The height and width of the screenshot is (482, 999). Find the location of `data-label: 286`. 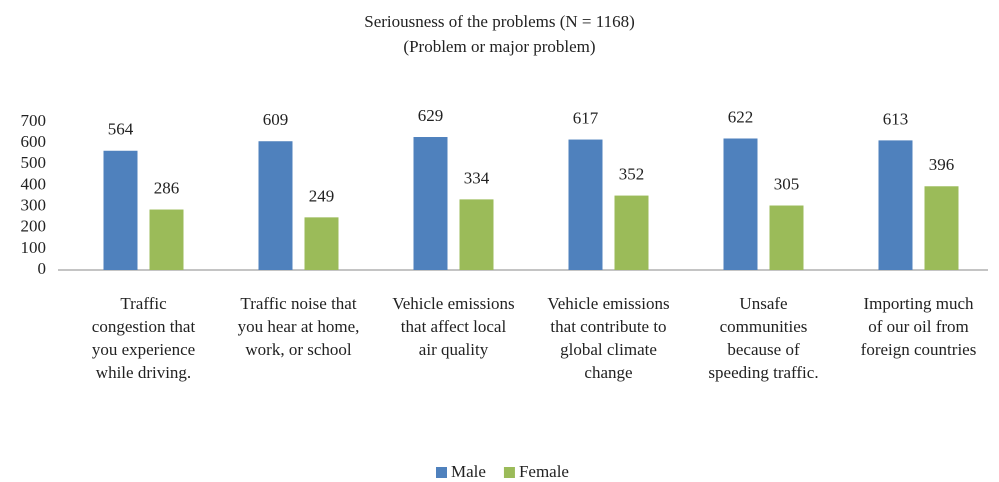

data-label: 286 is located at coordinates (167, 187).